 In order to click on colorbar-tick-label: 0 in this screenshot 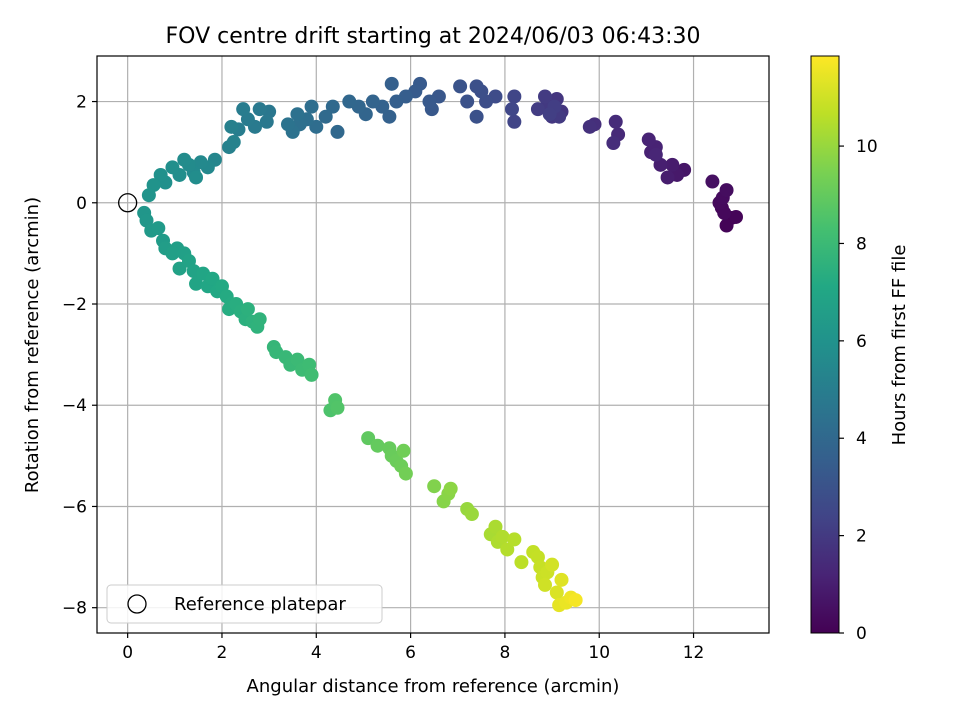, I will do `click(861, 634)`.